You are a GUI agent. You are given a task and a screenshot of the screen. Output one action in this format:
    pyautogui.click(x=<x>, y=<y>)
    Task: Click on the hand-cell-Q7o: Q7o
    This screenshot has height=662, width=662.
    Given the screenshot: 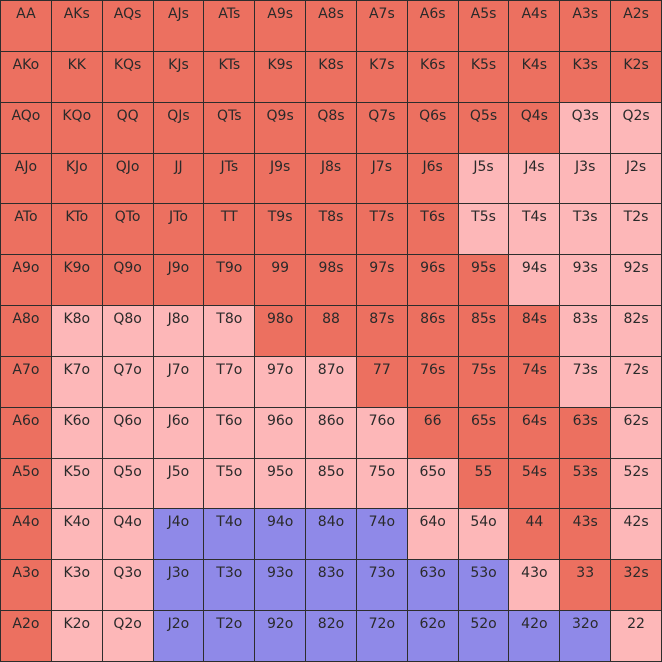 What is the action you would take?
    pyautogui.click(x=128, y=382)
    